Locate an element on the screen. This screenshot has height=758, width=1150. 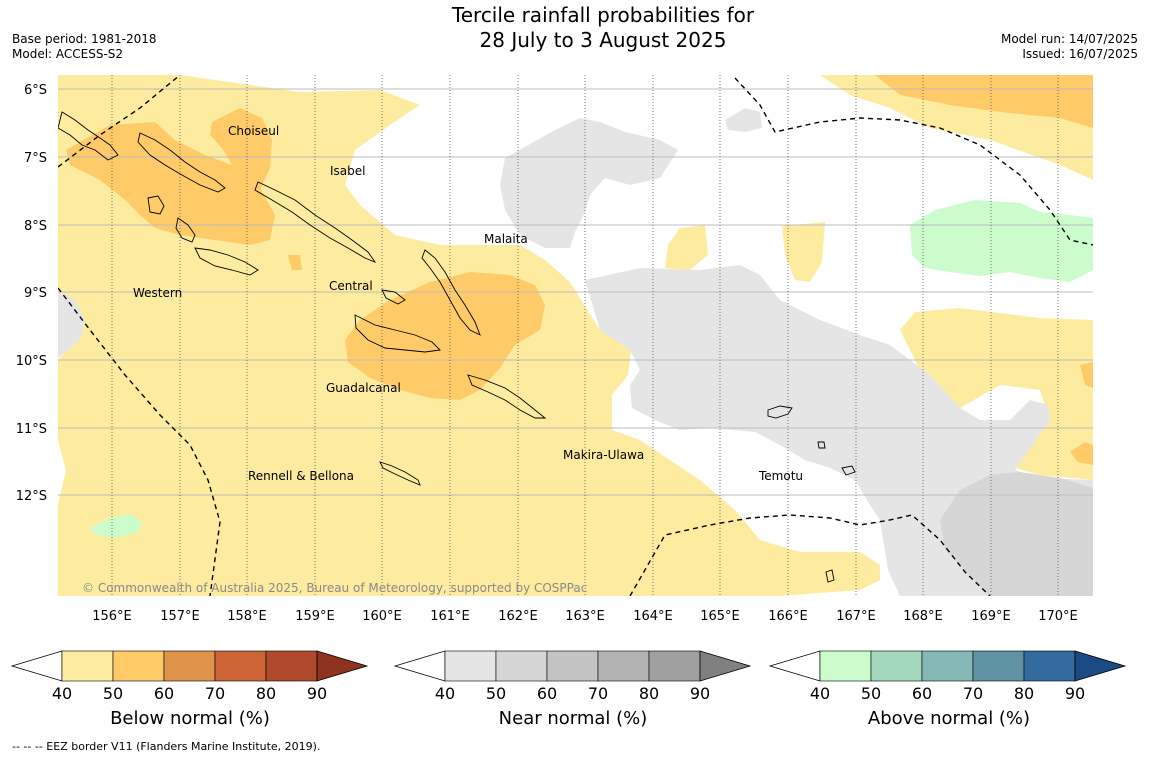
above-normal-40-east is located at coordinates (1001, 241).